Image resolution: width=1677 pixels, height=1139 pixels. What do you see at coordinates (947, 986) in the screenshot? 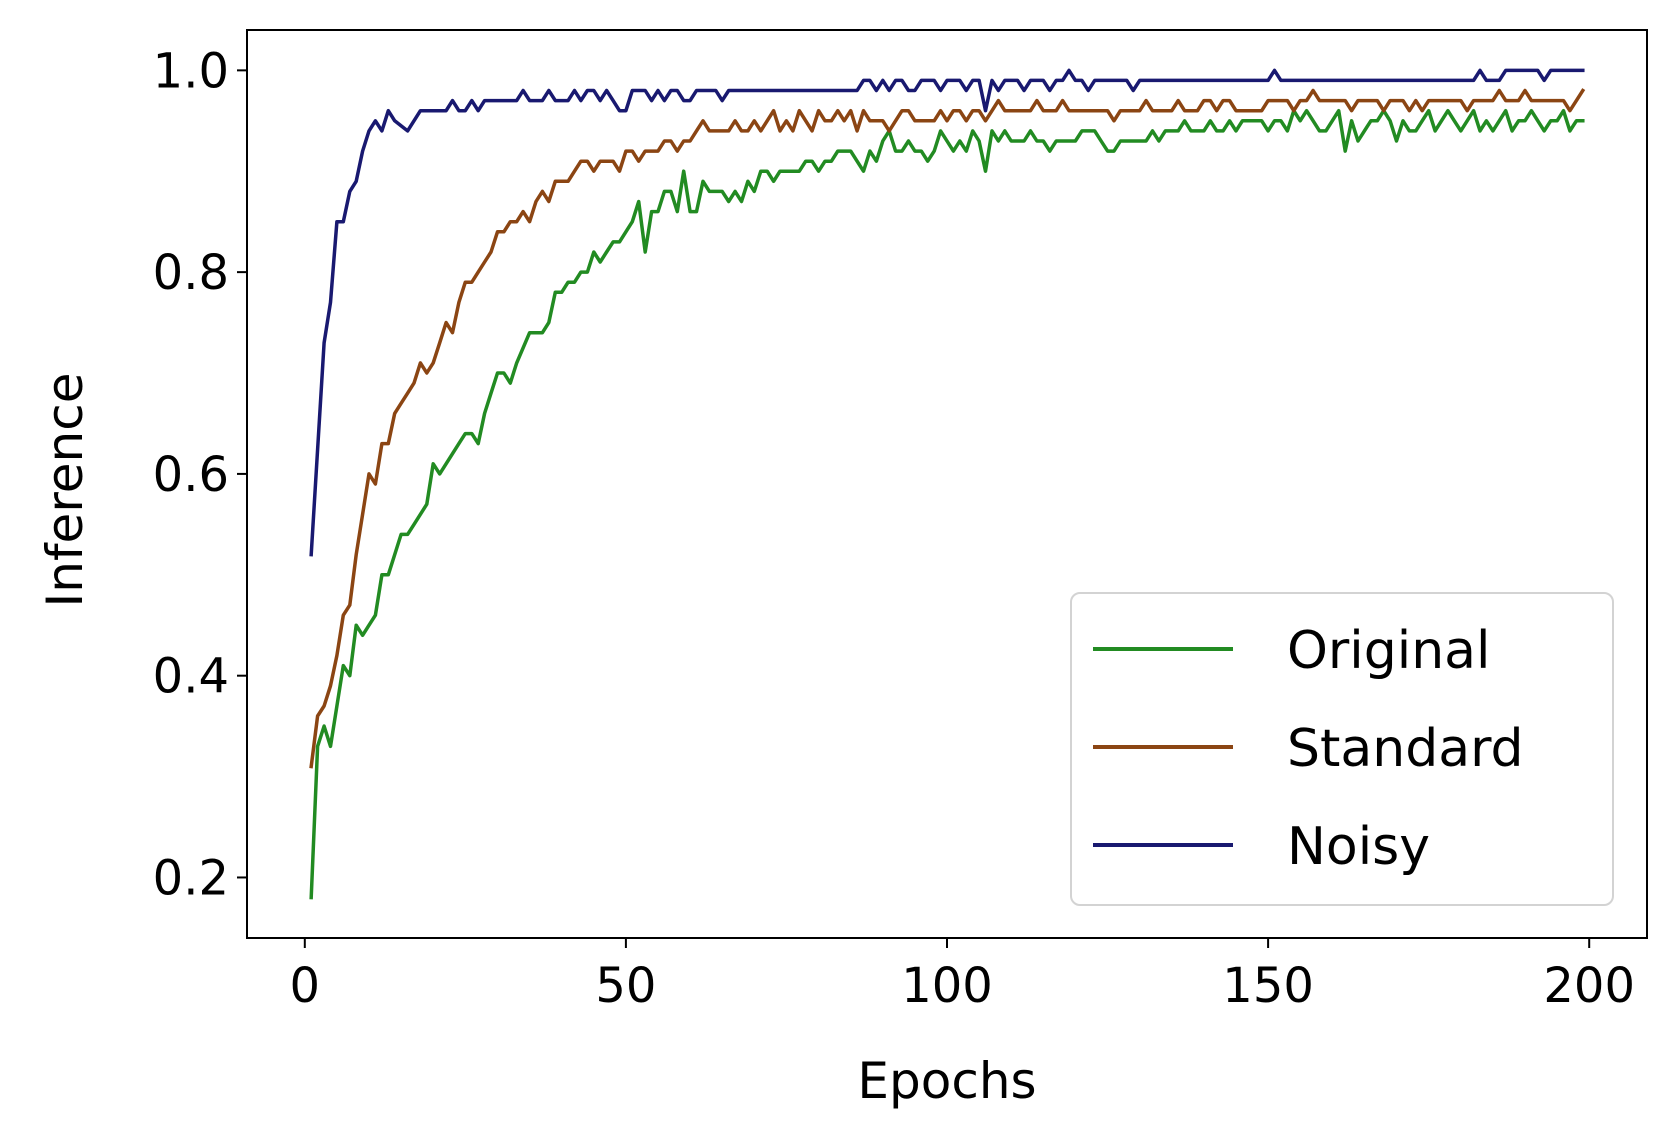
I see `x-tick-label: 100` at bounding box center [947, 986].